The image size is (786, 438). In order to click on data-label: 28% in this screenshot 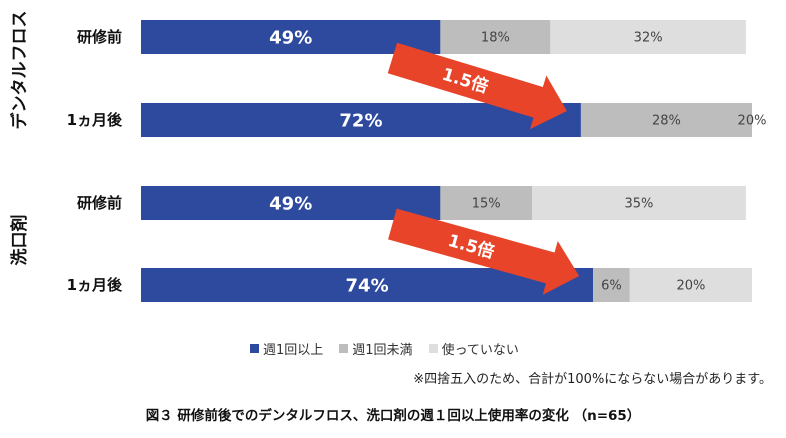, I will do `click(666, 121)`.